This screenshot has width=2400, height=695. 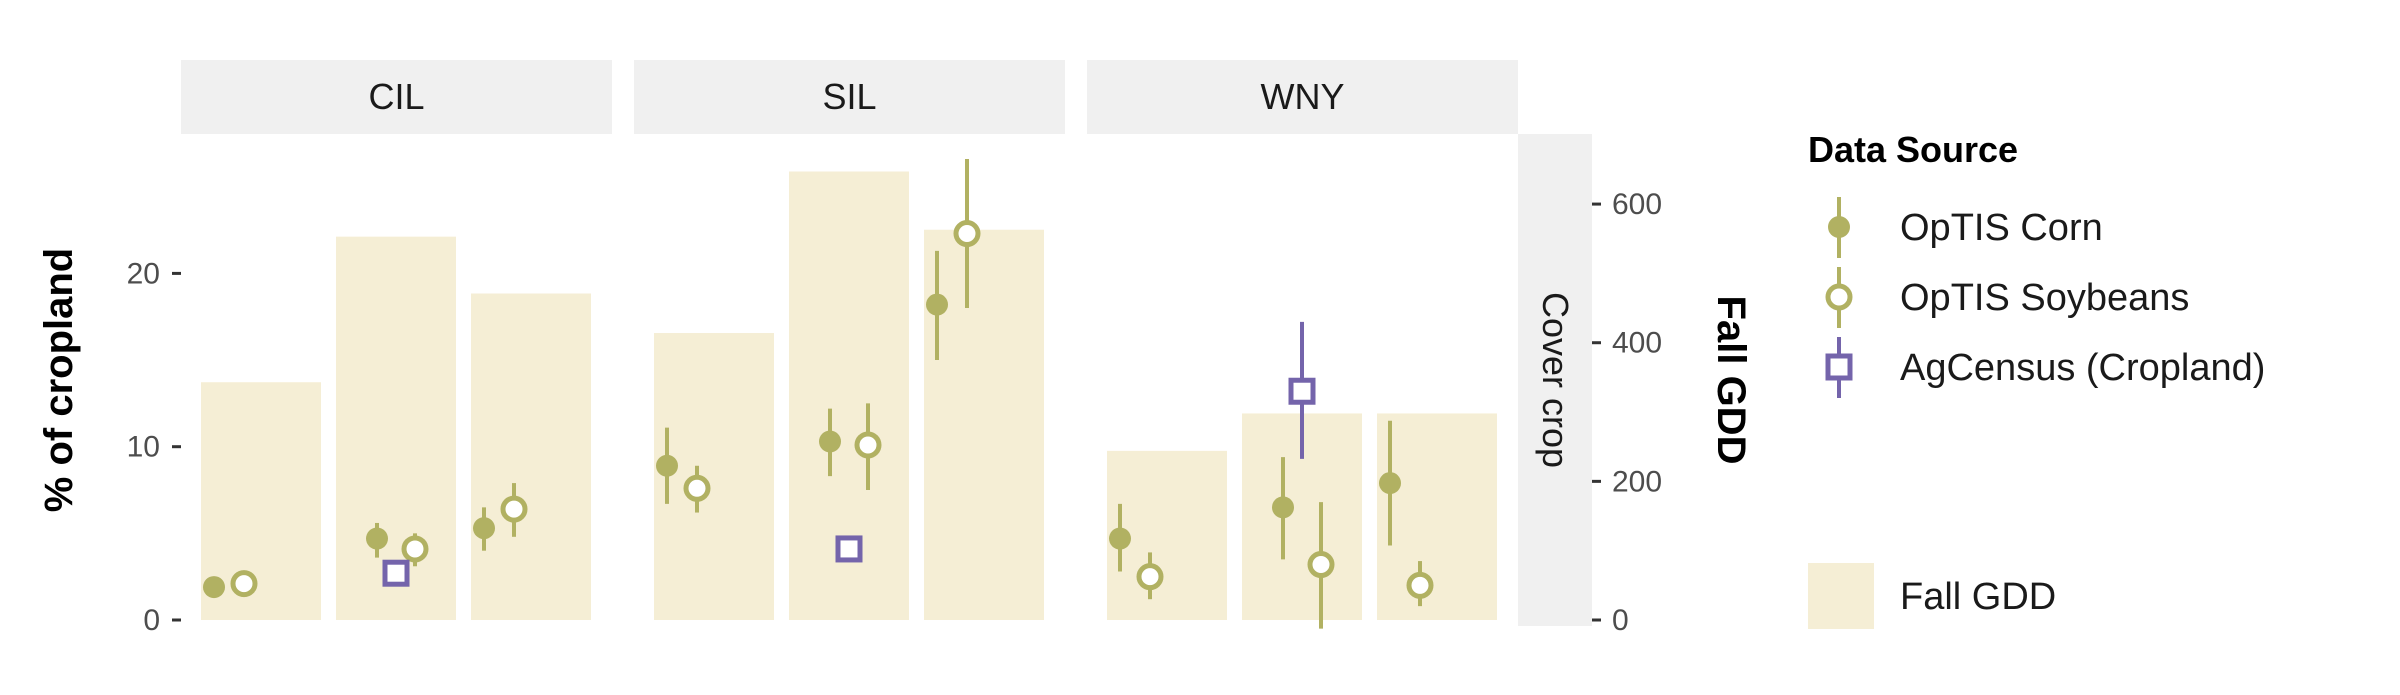 I want to click on facet-strip-cil, so click(x=396, y=97).